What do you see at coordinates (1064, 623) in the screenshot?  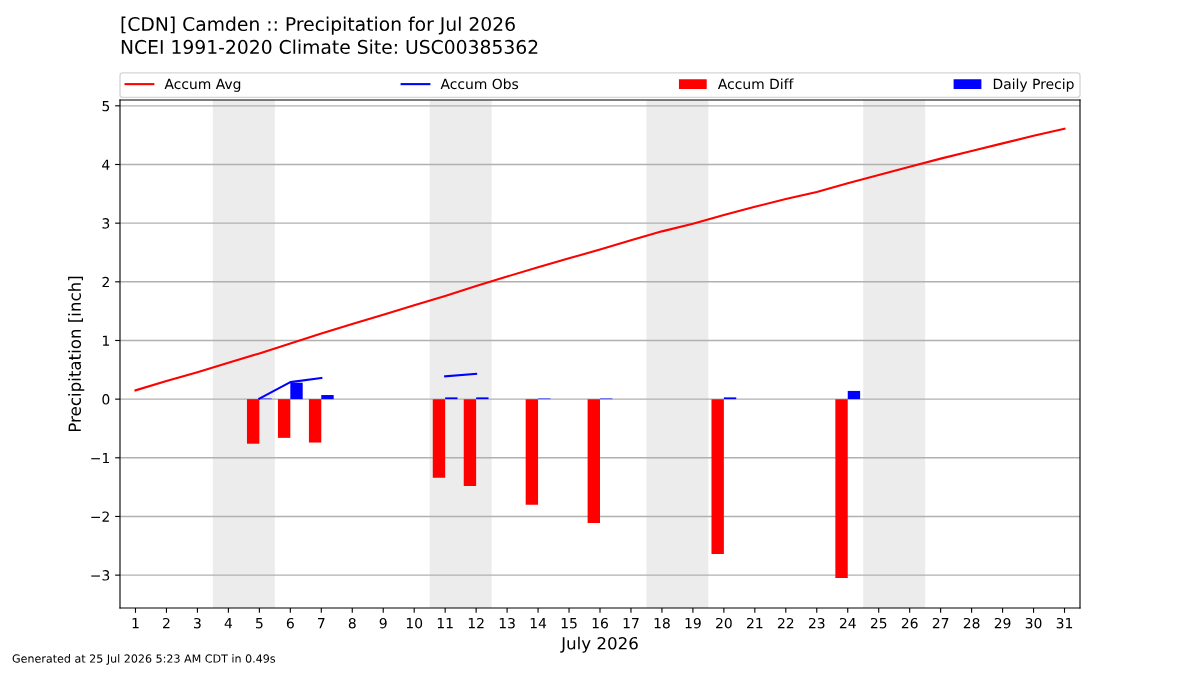 I see `x-tick-label: 31` at bounding box center [1064, 623].